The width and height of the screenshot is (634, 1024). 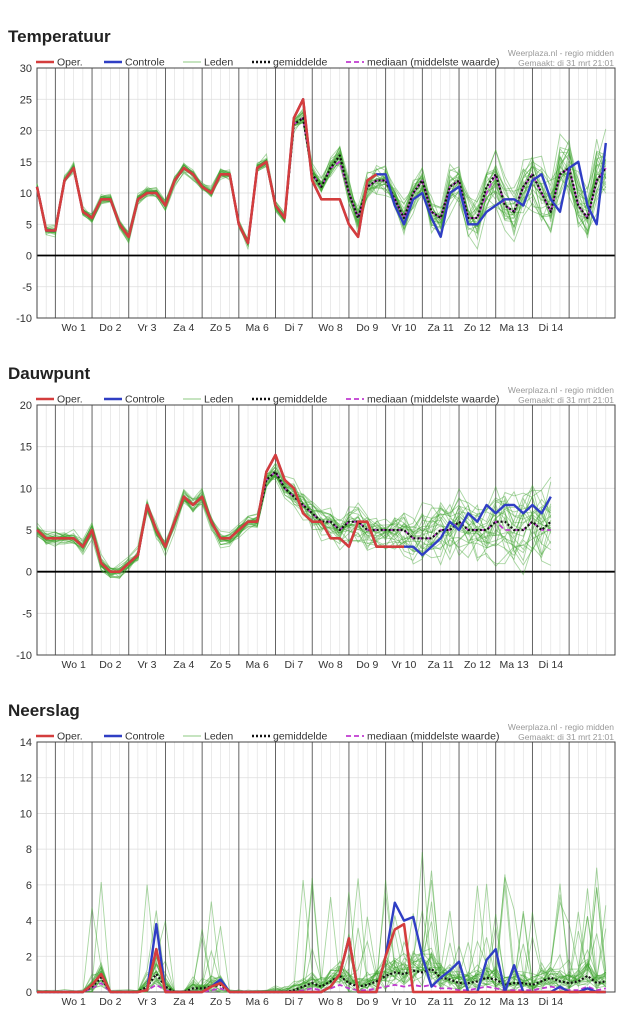 I want to click on y-tick-label: 6, so click(x=29, y=886).